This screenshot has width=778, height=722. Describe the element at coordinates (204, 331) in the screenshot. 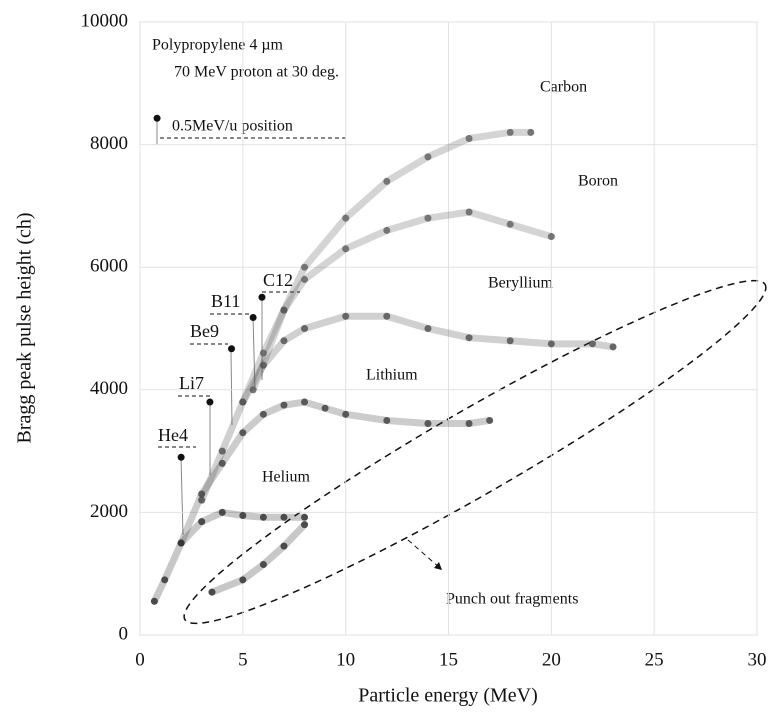

I see `marker-label: Be9` at that location.